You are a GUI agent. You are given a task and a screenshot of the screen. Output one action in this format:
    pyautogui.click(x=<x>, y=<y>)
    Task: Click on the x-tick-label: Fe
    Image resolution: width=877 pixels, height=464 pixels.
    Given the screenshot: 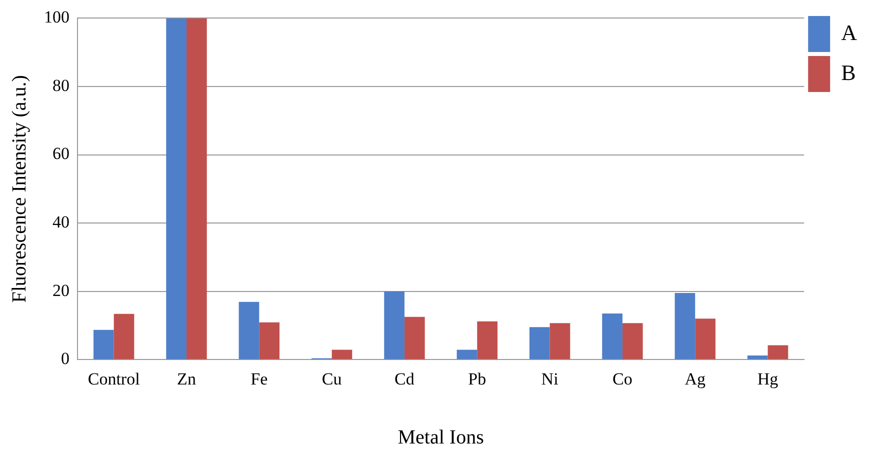 What is the action you would take?
    pyautogui.click(x=259, y=378)
    